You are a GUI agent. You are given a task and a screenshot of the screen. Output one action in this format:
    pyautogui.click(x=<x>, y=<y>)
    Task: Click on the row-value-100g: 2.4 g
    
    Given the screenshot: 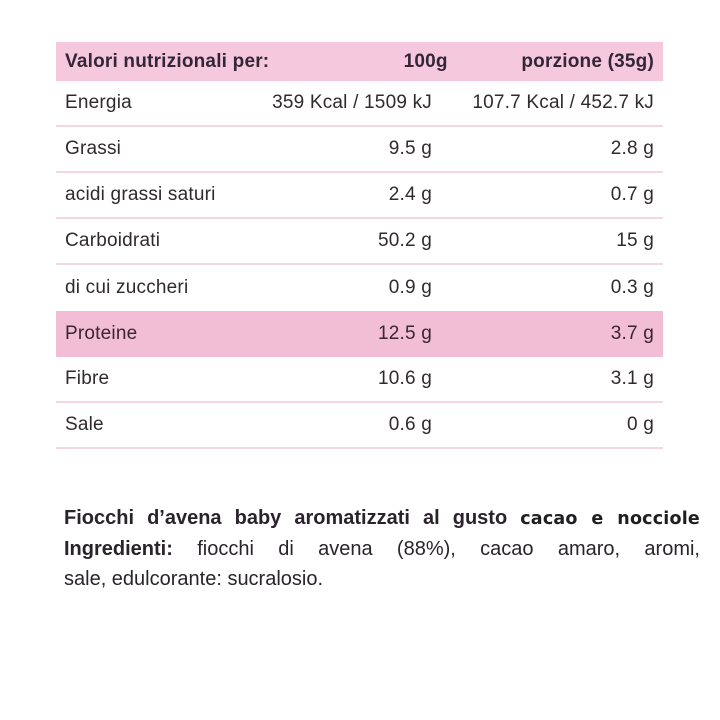 What is the action you would take?
    pyautogui.click(x=410, y=194)
    